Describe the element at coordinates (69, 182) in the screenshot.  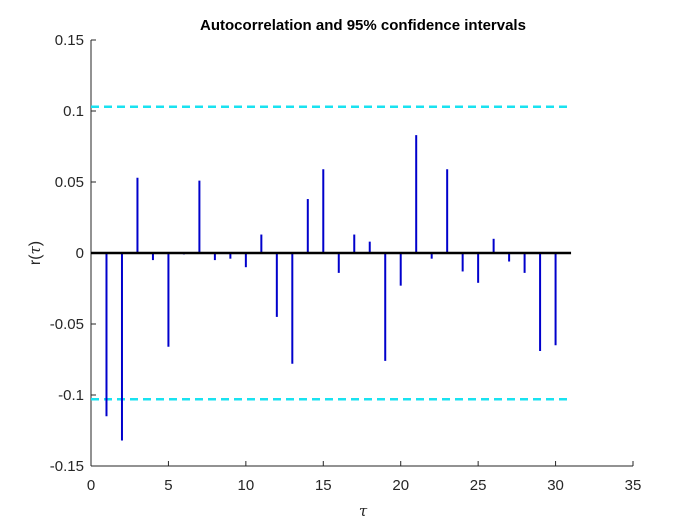
I see `y-tick-label: 0.05` at that location.